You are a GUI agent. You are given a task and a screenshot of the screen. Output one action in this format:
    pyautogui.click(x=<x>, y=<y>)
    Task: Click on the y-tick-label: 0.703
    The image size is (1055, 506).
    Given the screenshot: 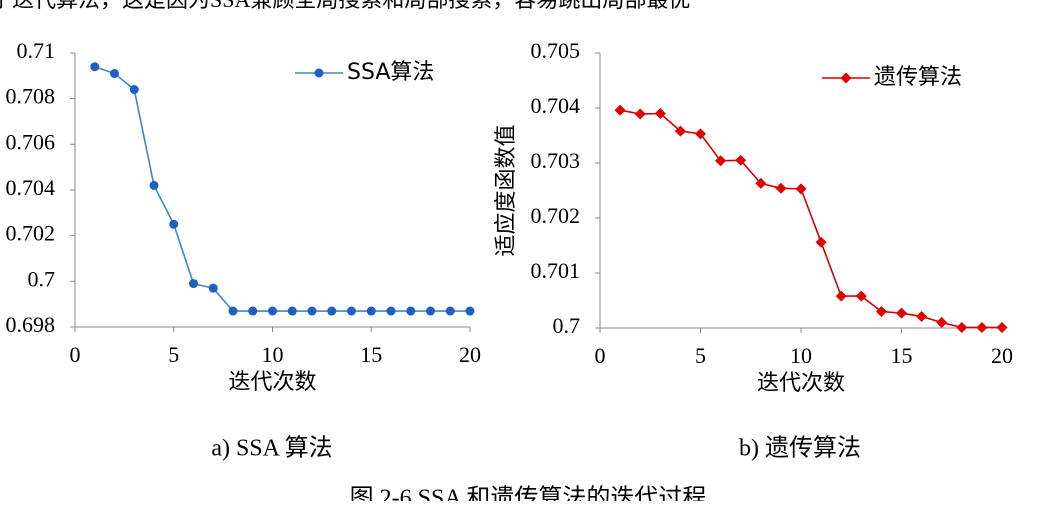 What is the action you would take?
    pyautogui.click(x=556, y=160)
    